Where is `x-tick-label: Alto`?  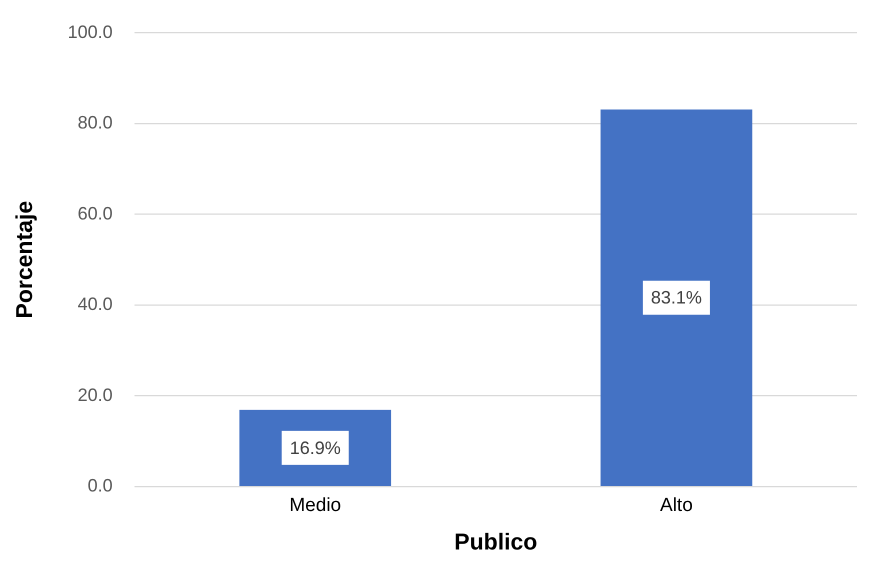 x-tick-label: Alto is located at coordinates (676, 505).